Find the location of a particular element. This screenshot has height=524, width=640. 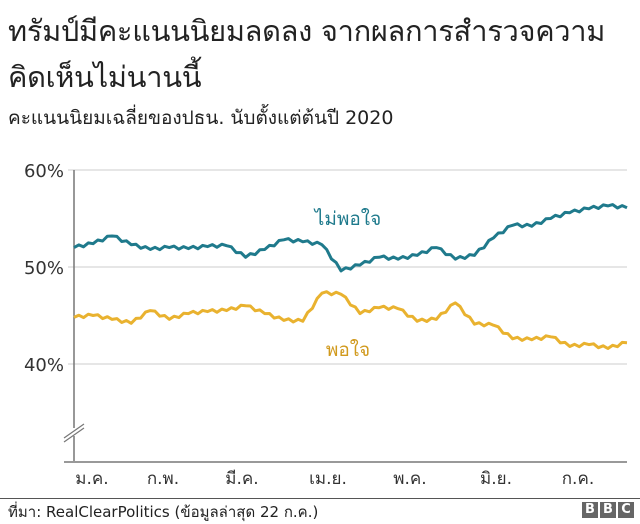

bbc-logo: B B C is located at coordinates (608, 510).